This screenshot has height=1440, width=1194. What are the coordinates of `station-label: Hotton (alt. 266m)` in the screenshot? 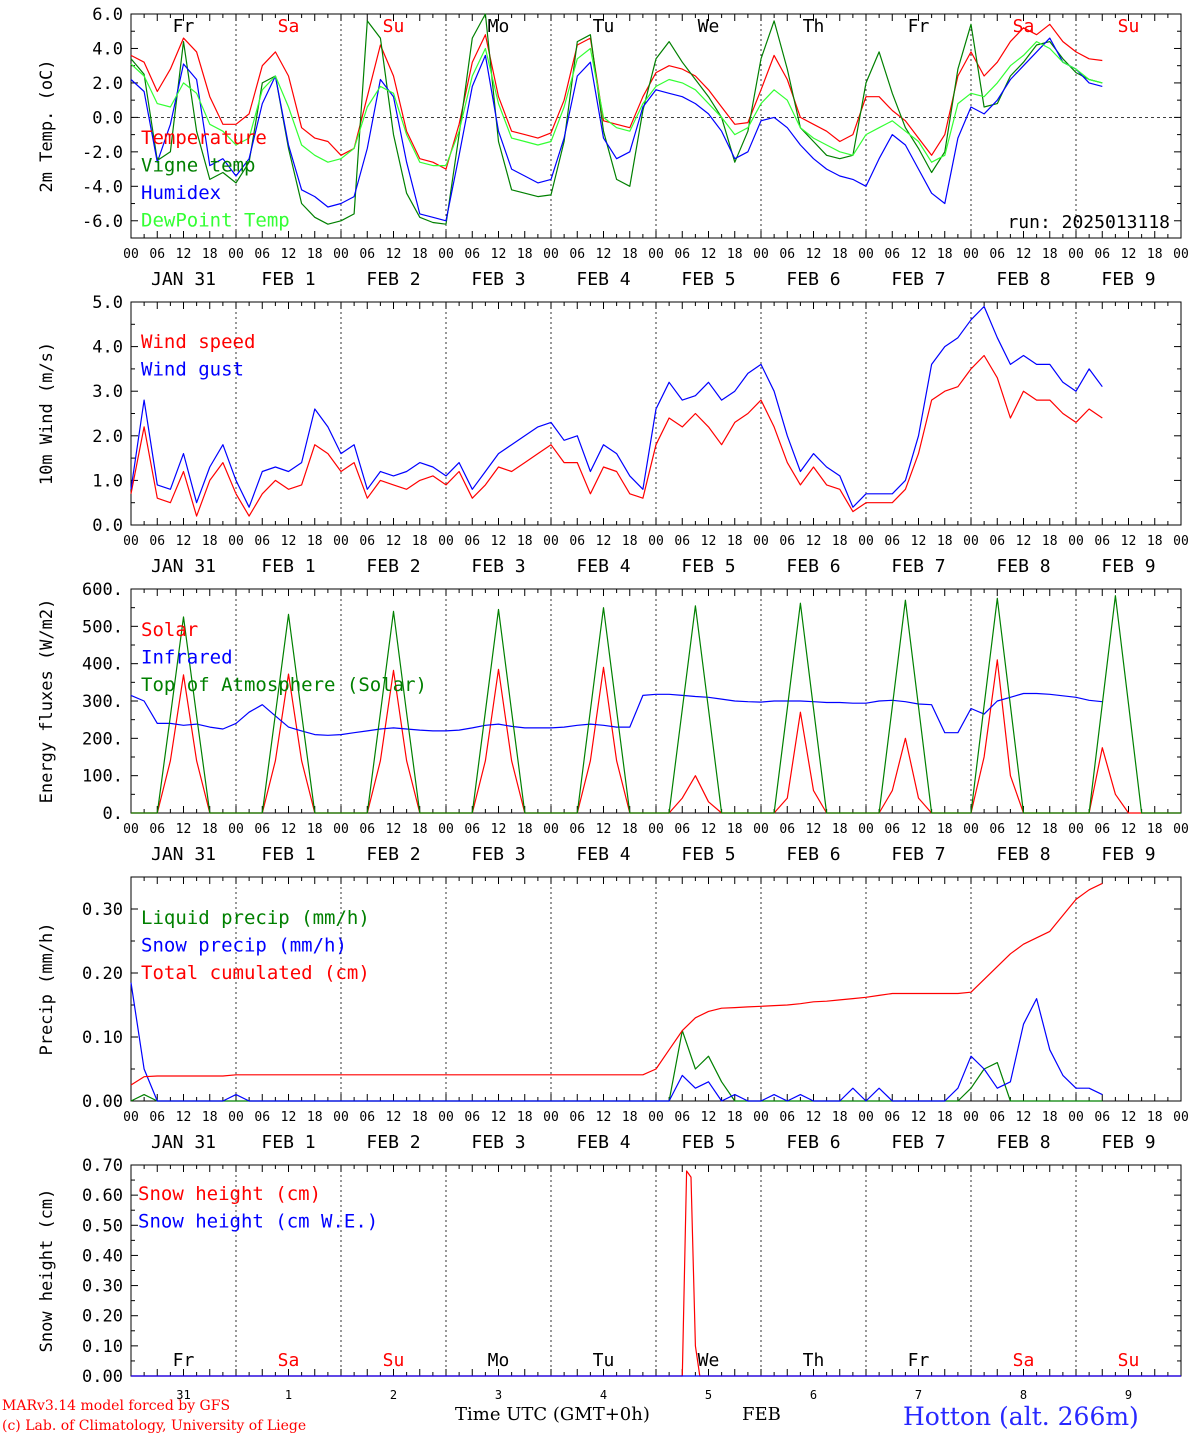 It's located at (1021, 1416).